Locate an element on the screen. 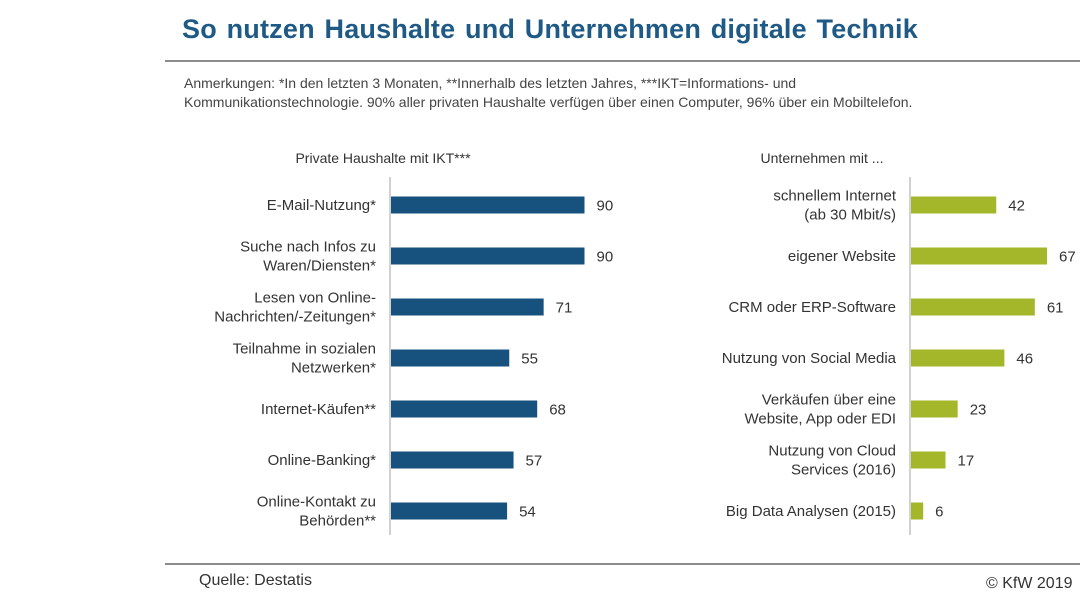 This screenshot has height=608, width=1080. households-category-label: Waren/Diensten* is located at coordinates (319, 266).